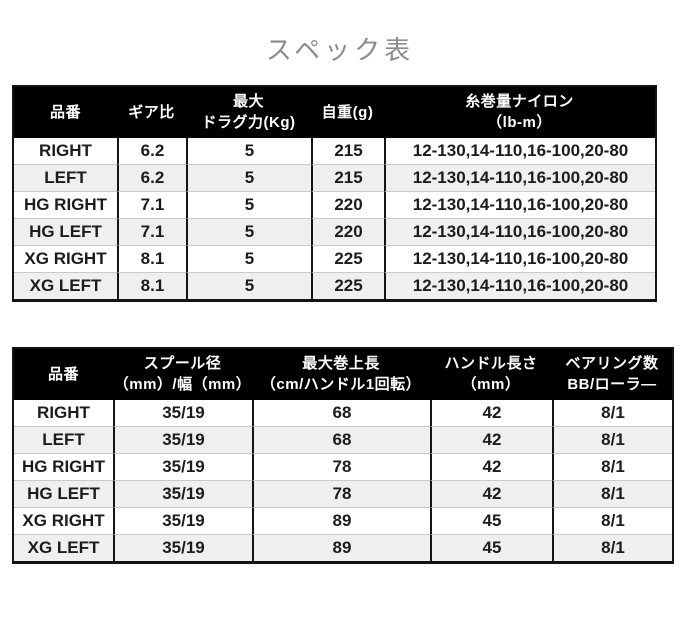 The height and width of the screenshot is (627, 680). I want to click on table-row: XG LEFT 35/19 89 45 8/1, so click(343, 547).